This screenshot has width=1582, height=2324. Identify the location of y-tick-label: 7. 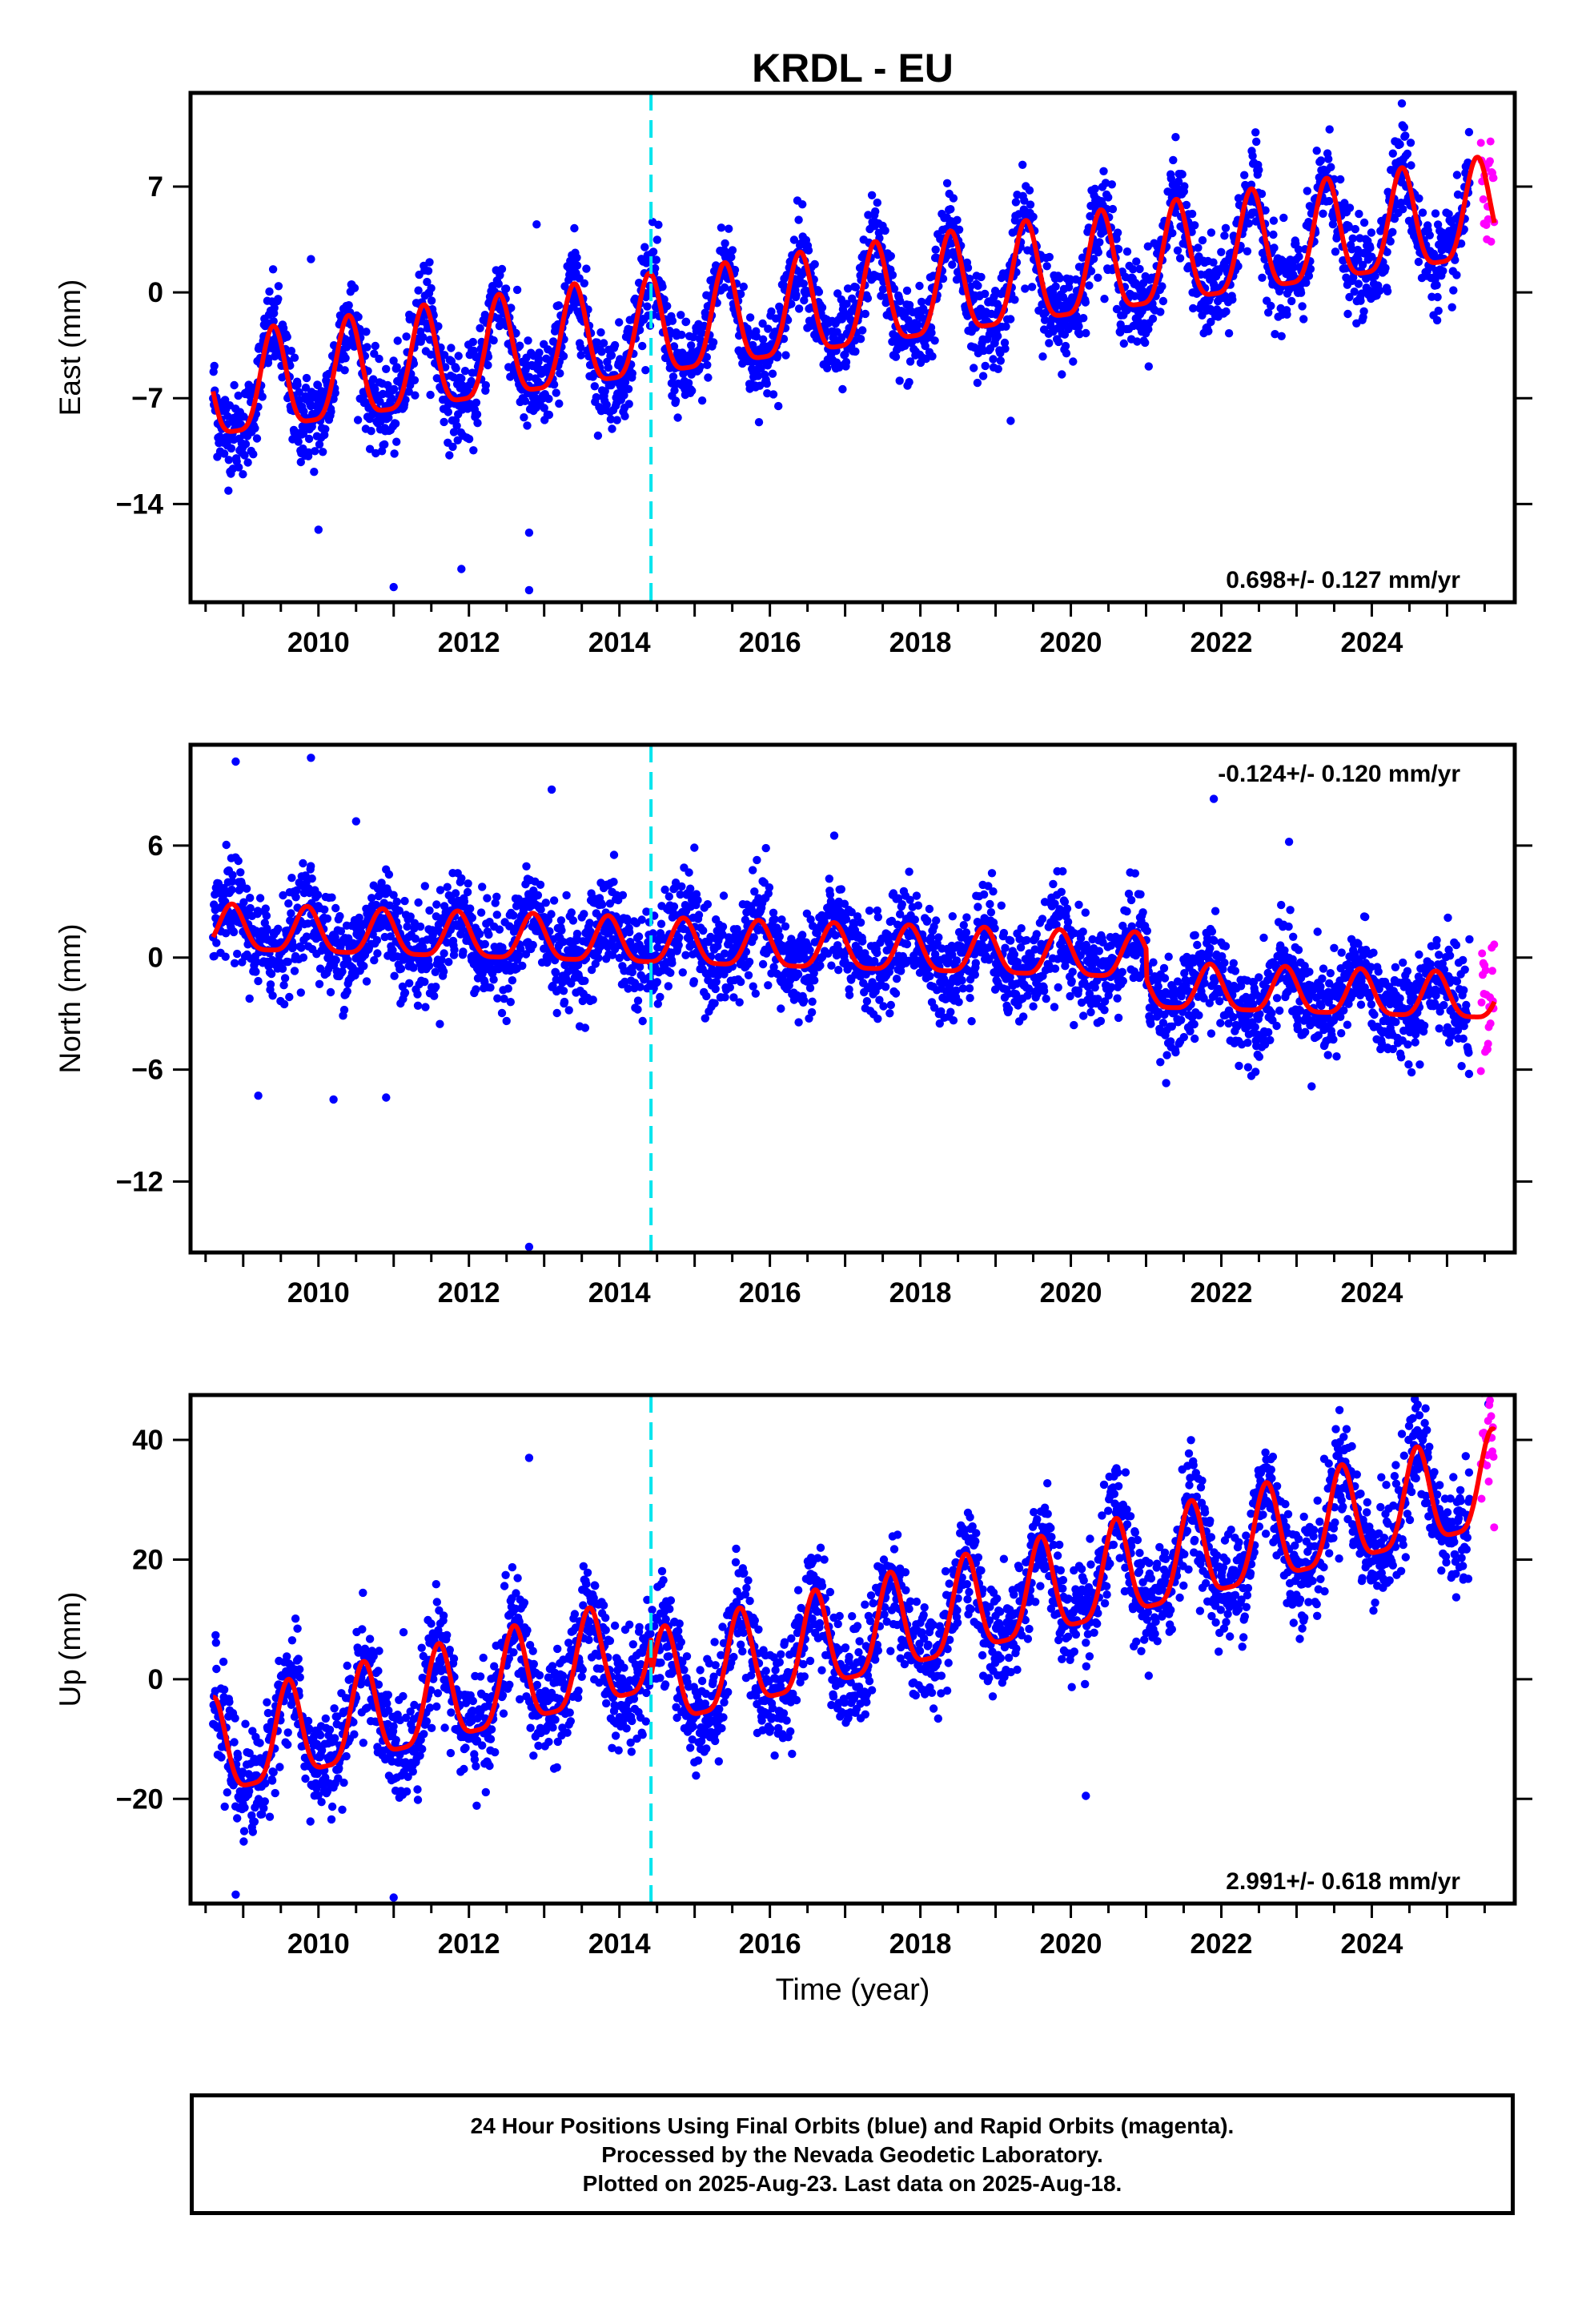
(155, 187).